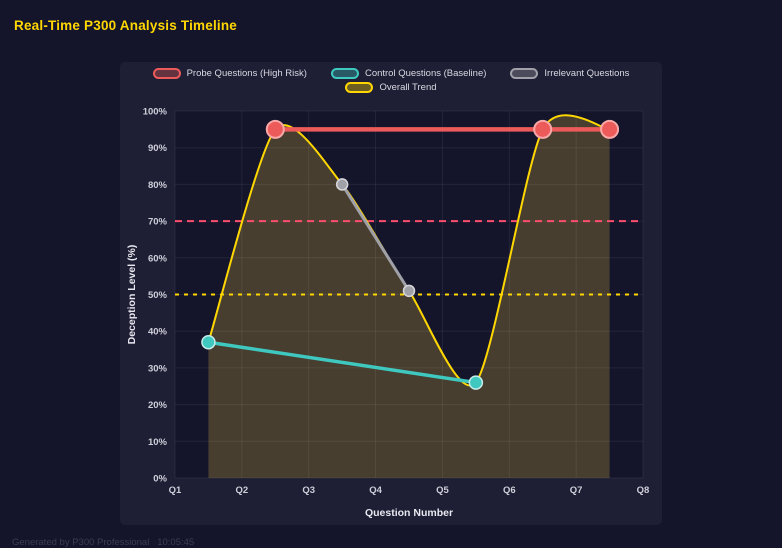 Image resolution: width=782 pixels, height=548 pixels. I want to click on legend-label: Overall Trend, so click(408, 87).